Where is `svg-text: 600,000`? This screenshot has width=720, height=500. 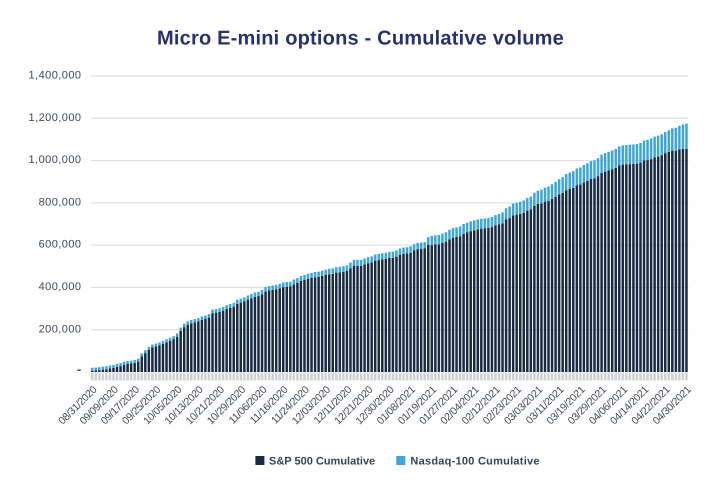 svg-text: 600,000 is located at coordinates (60, 245).